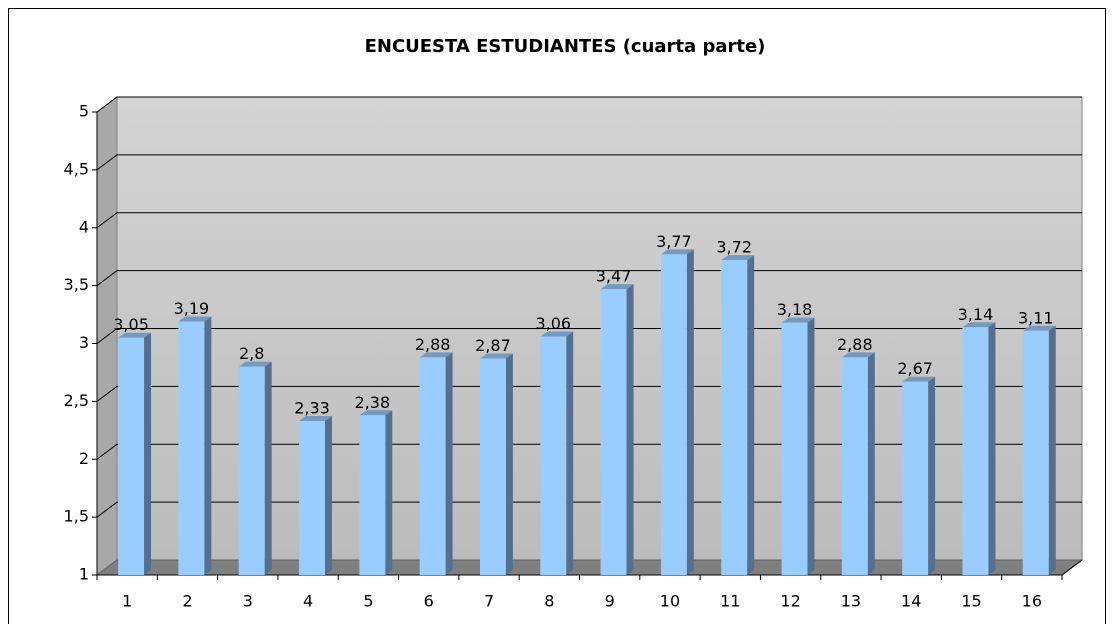 The image size is (1114, 624). What do you see at coordinates (674, 241) in the screenshot?
I see `data-label: 3,77` at bounding box center [674, 241].